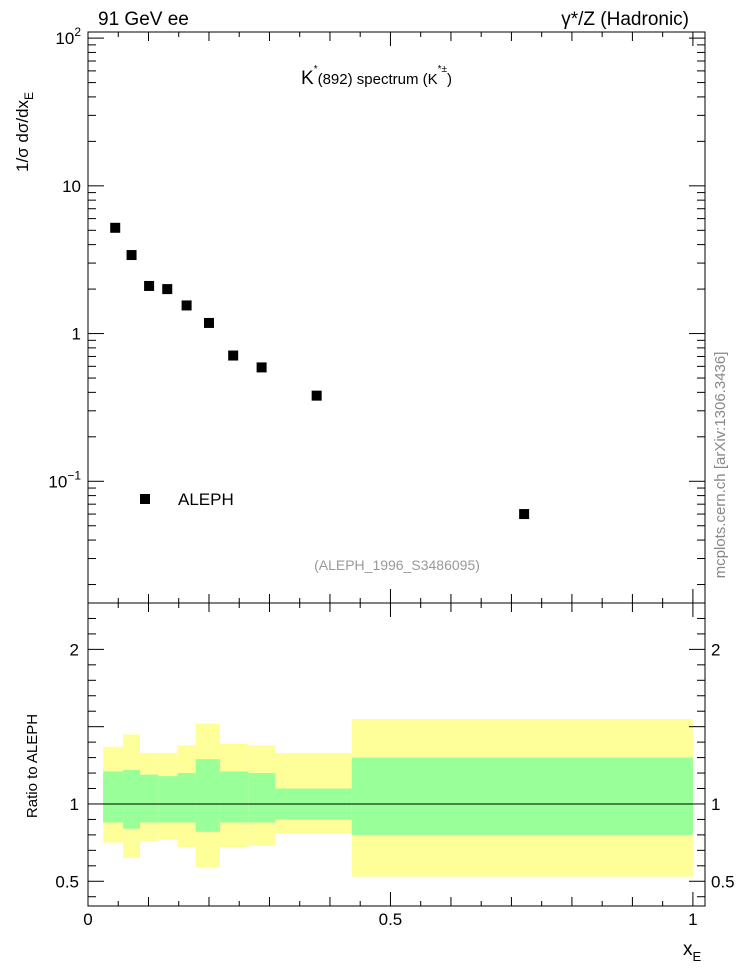 The height and width of the screenshot is (972, 746). Describe the element at coordinates (77, 32) in the screenshot. I see `y-tick-label-exp: 2` at that location.